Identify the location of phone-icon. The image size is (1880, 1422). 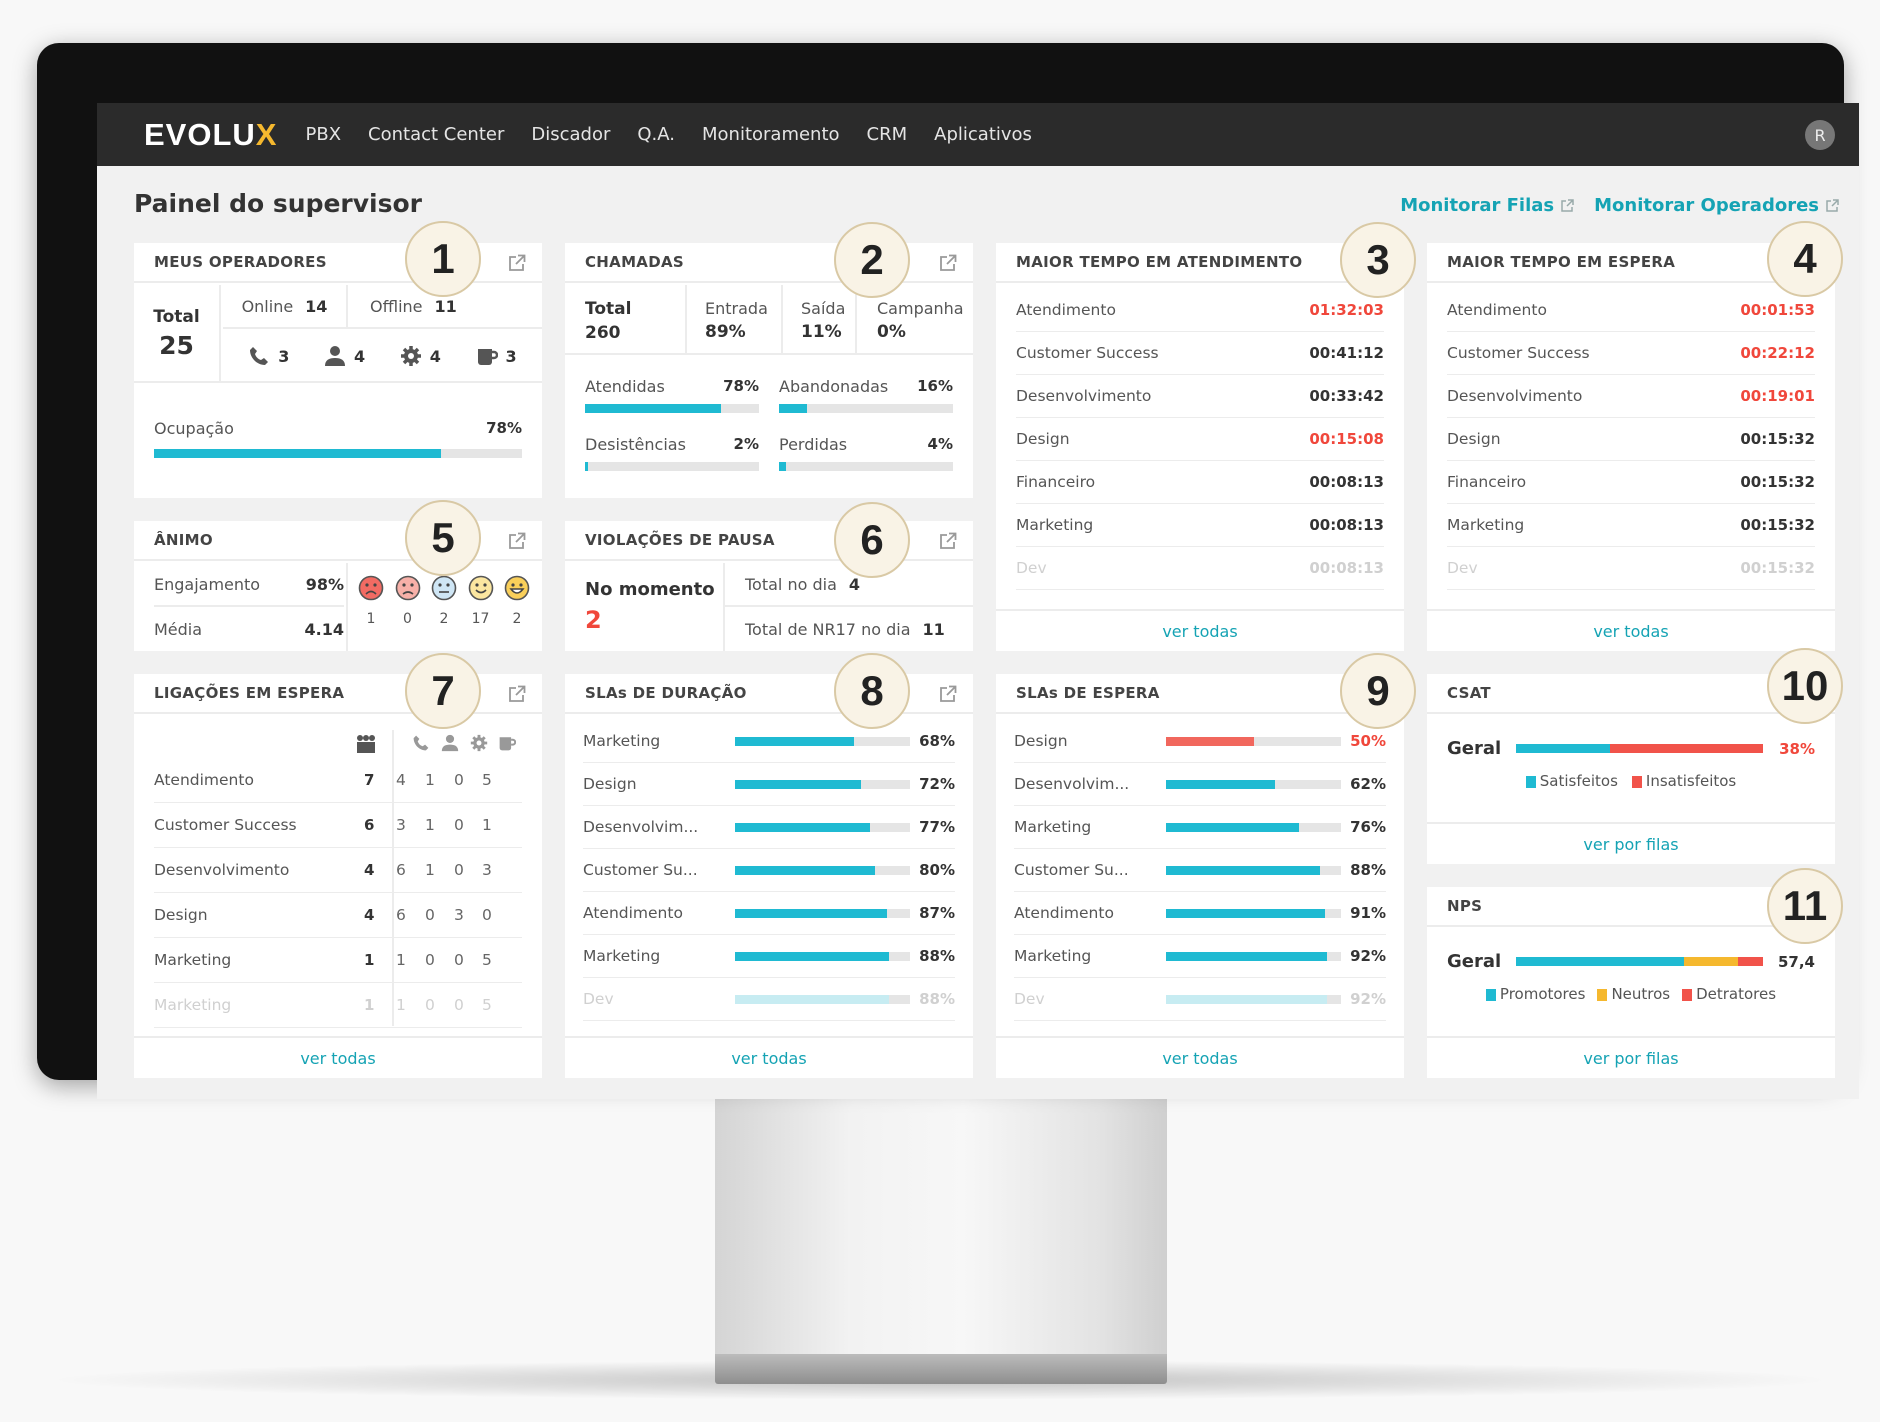
(259, 356).